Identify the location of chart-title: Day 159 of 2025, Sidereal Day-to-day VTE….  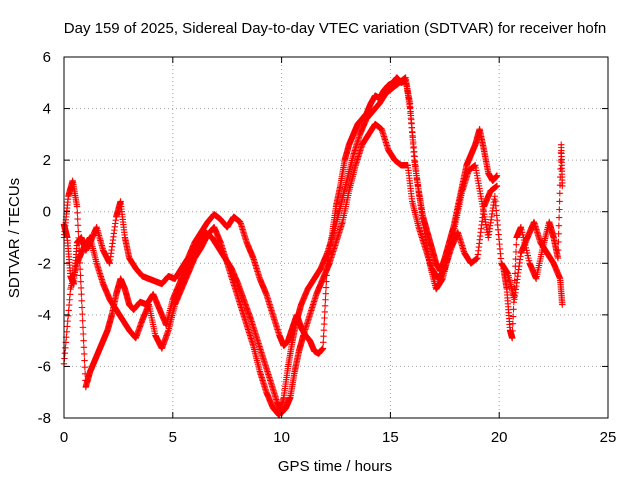
(335, 28).